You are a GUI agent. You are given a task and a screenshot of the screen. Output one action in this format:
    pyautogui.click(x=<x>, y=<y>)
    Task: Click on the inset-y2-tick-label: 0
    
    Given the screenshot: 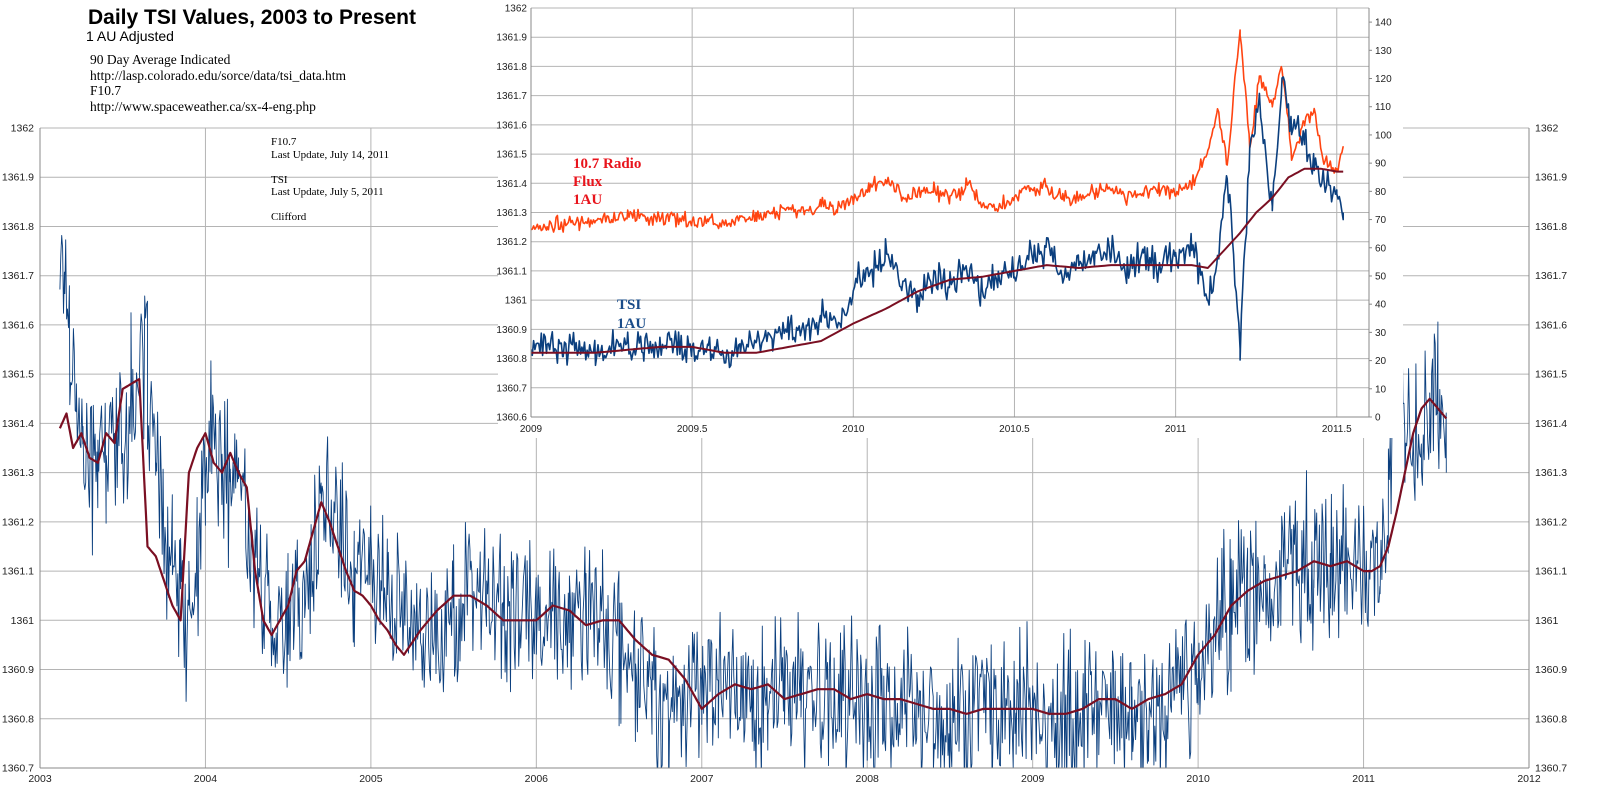 What is the action you would take?
    pyautogui.click(x=1378, y=418)
    